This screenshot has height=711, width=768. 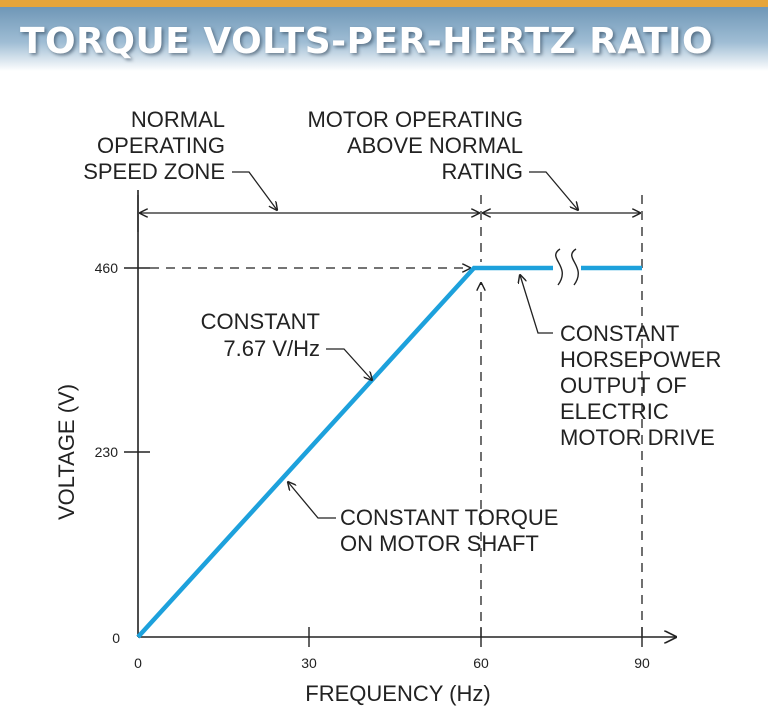 I want to click on constant-hp-leader, so click(x=536, y=304).